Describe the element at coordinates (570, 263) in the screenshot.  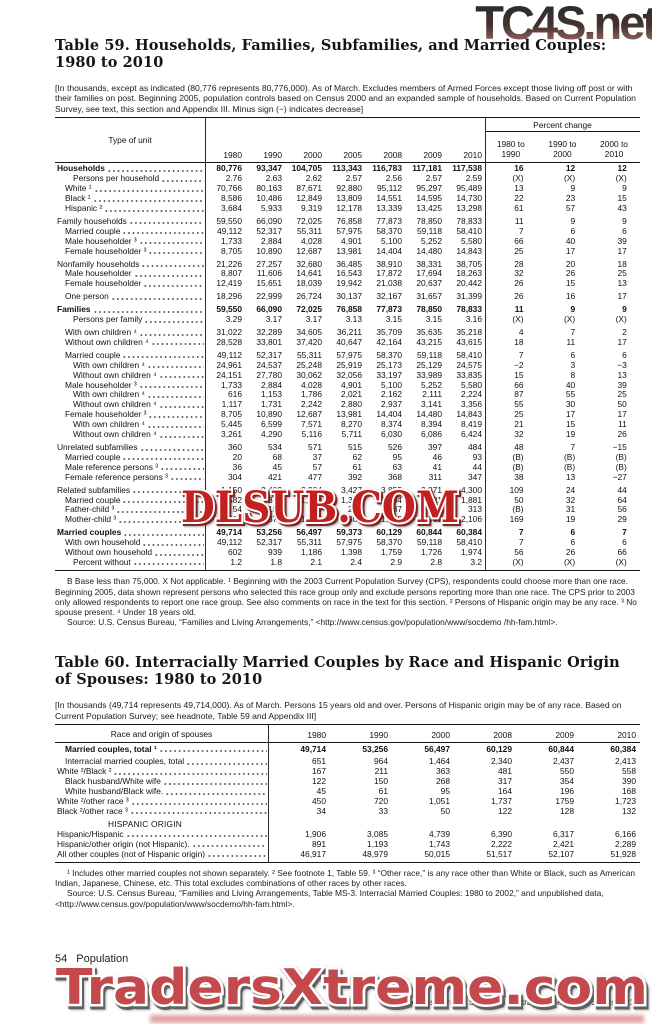
I see `pct-change-cell: 20` at that location.